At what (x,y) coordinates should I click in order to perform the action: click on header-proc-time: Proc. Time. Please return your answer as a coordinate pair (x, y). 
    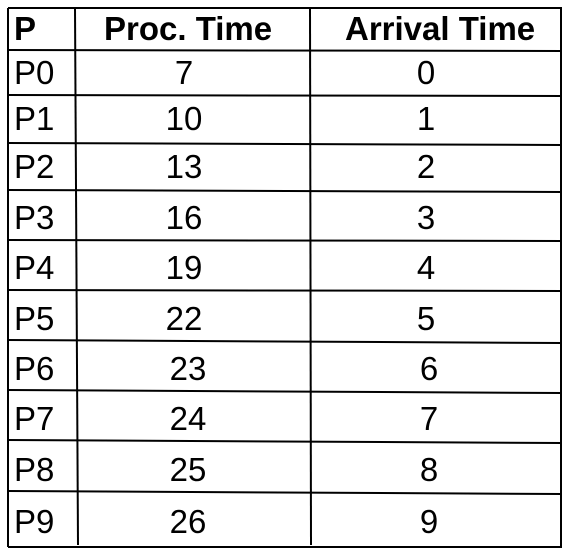
    Looking at the image, I should click on (188, 28).